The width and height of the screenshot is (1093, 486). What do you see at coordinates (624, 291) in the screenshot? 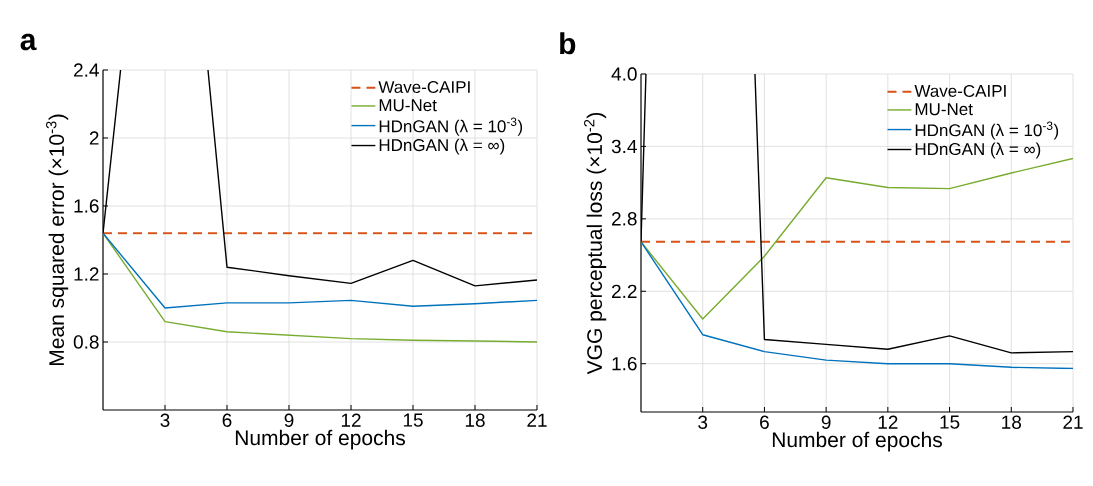
I see `y-tick-label: 2.2` at bounding box center [624, 291].